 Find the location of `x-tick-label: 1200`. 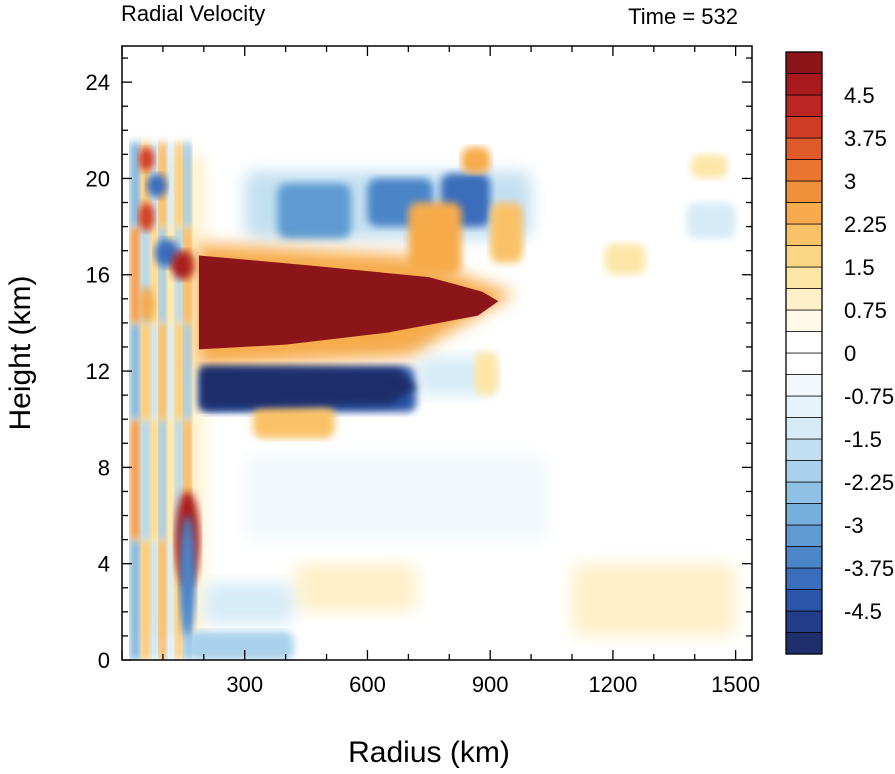

x-tick-label: 1200 is located at coordinates (612, 684).